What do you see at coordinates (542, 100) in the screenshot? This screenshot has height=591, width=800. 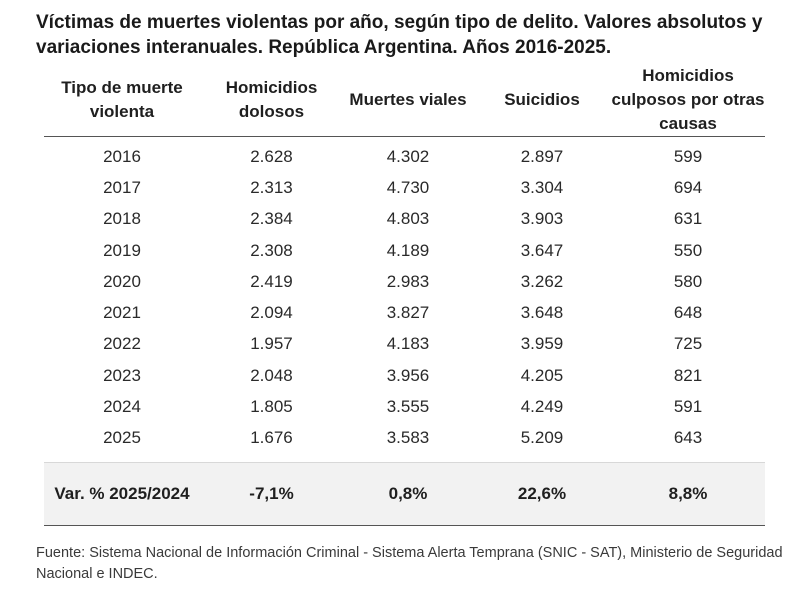 I see `column-header-suicidios: Suicidios` at bounding box center [542, 100].